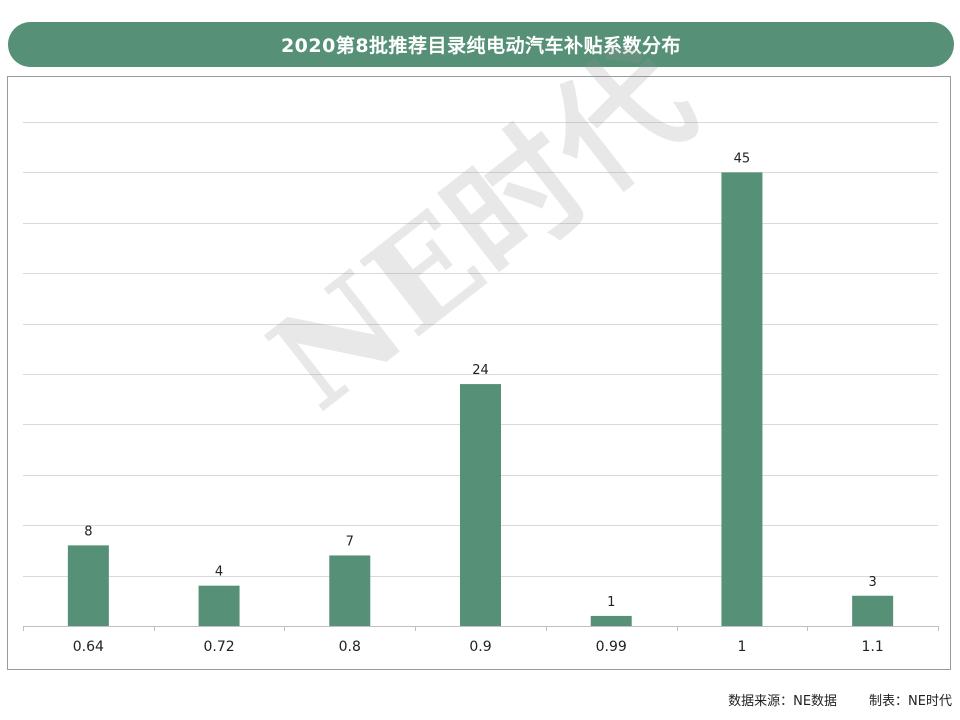 Image resolution: width=960 pixels, height=720 pixels. I want to click on x-tick-label: 0.99, so click(611, 647).